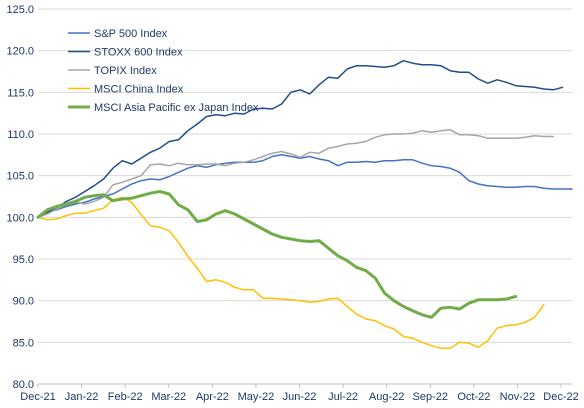 This screenshot has height=408, width=584. Describe the element at coordinates (560, 397) in the screenshot. I see `x-tick-label: Dec-22` at that location.